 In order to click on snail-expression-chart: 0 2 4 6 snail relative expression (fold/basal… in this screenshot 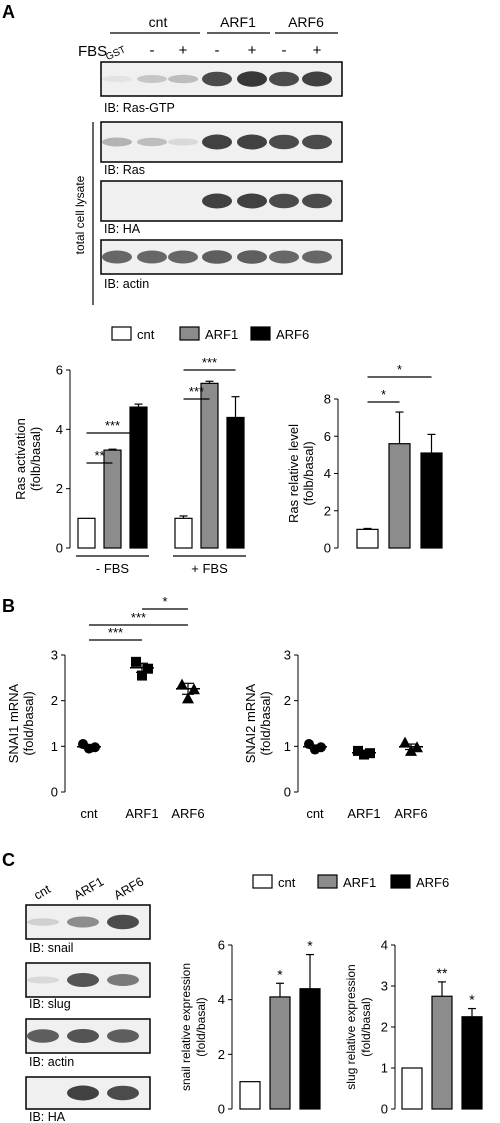, I will do `click(250, 1027)`.